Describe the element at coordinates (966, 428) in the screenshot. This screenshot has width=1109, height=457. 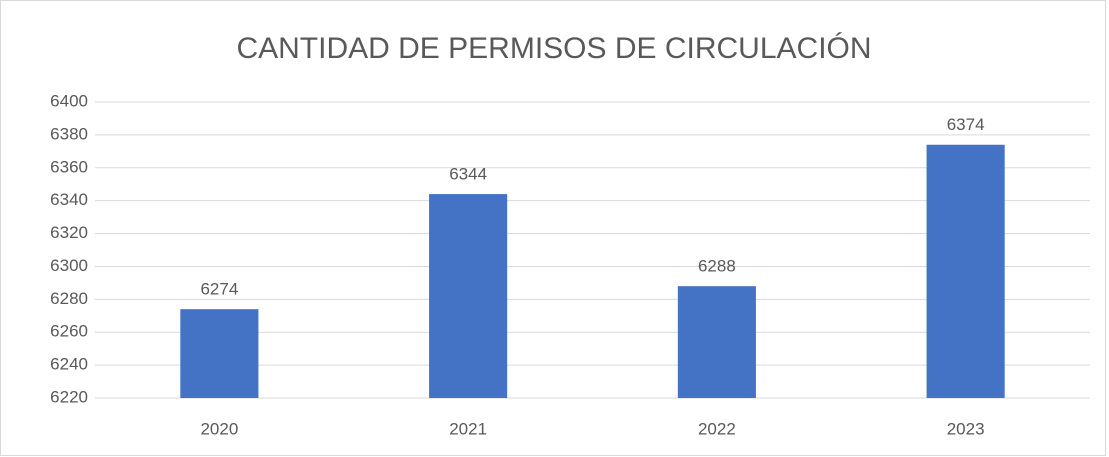
I see `x-tick-label: 2023` at that location.